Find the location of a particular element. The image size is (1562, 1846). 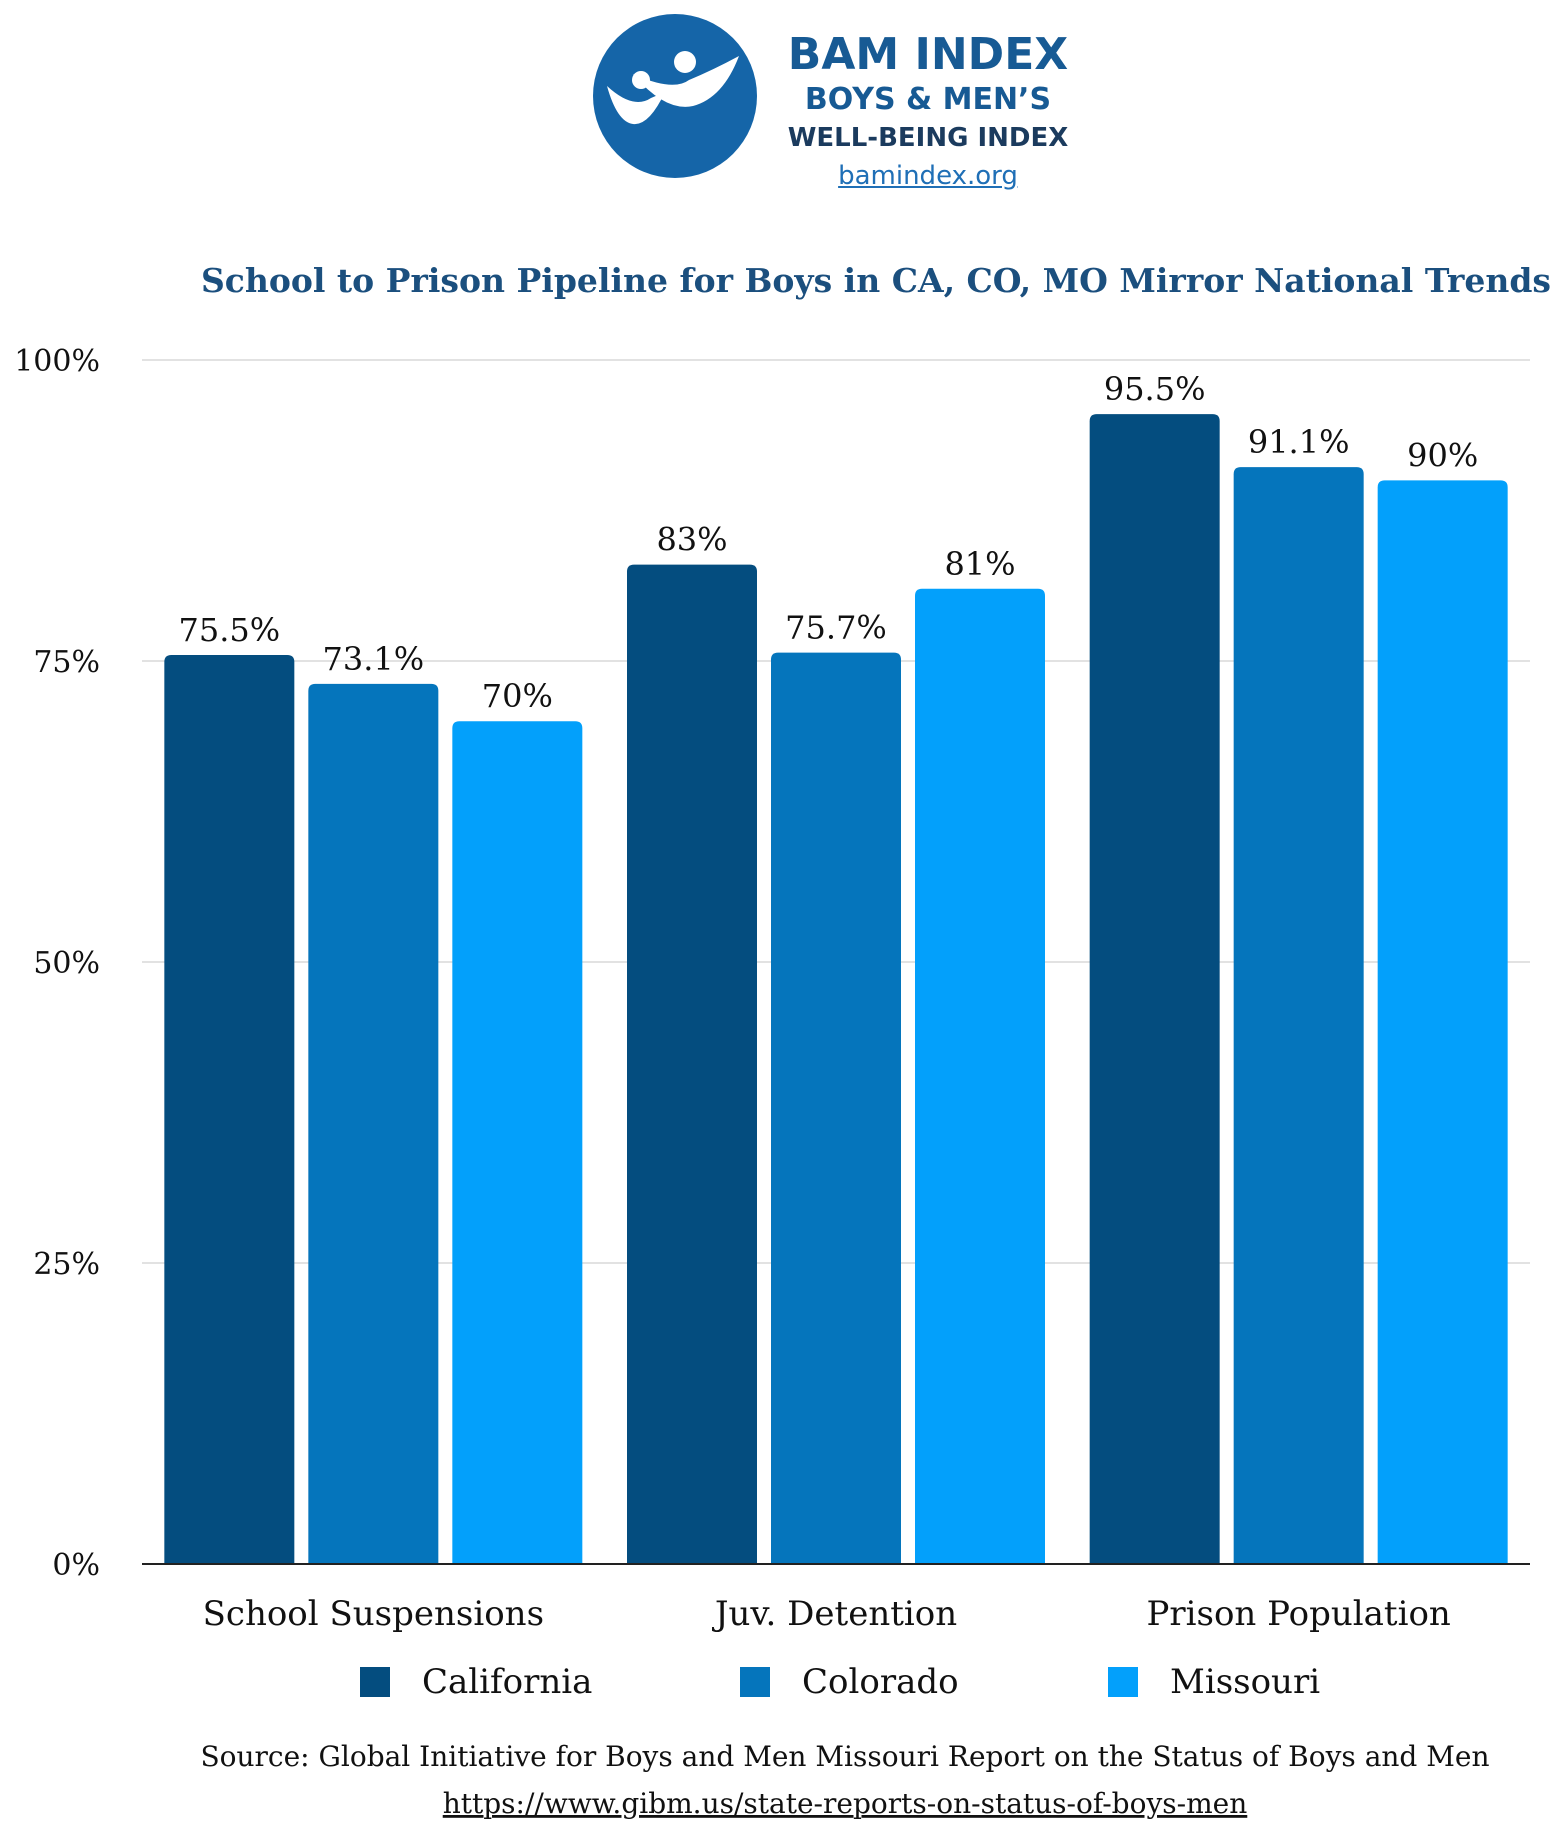

y-tick-label: 75% is located at coordinates (66, 662).